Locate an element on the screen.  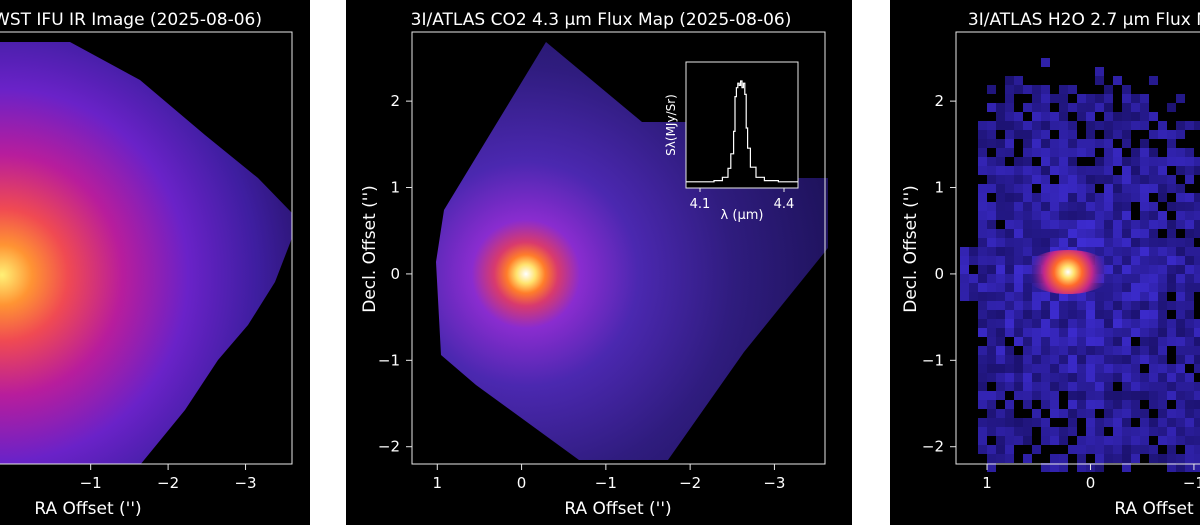
x-tick-label: 0 is located at coordinates (522, 483).